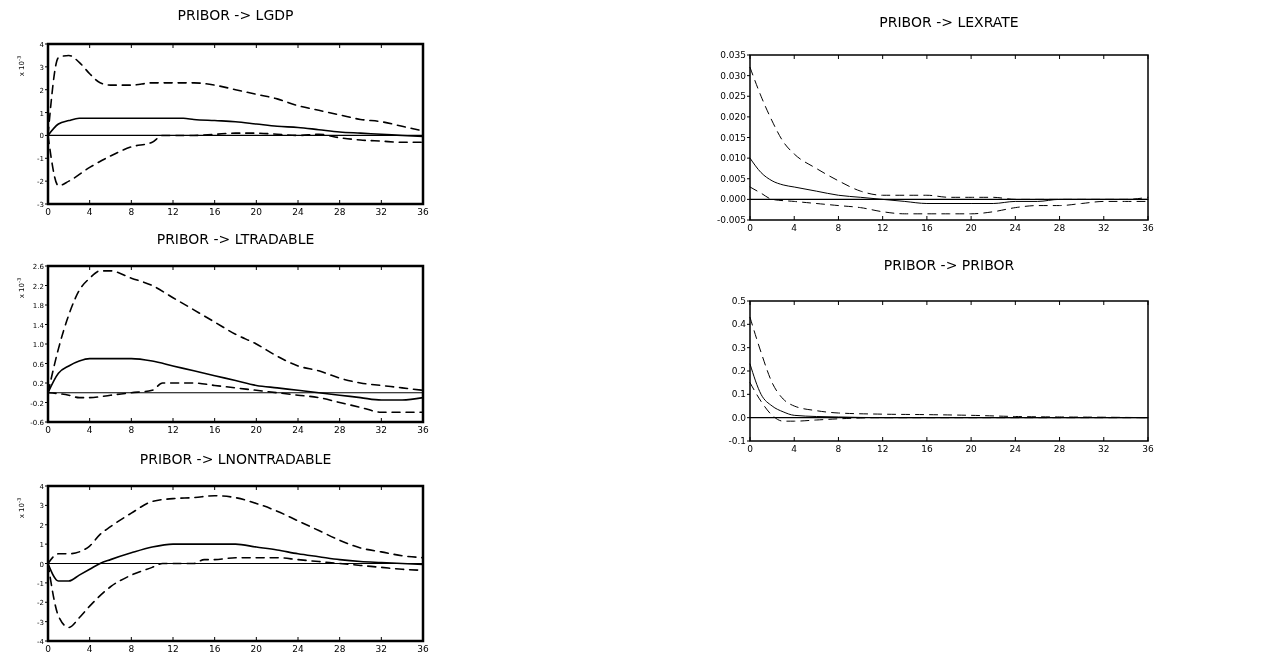 The image size is (1274, 670). Describe the element at coordinates (235, 459) in the screenshot. I see `chart-title: PRIBOR -> LNONTRADABLE` at that location.